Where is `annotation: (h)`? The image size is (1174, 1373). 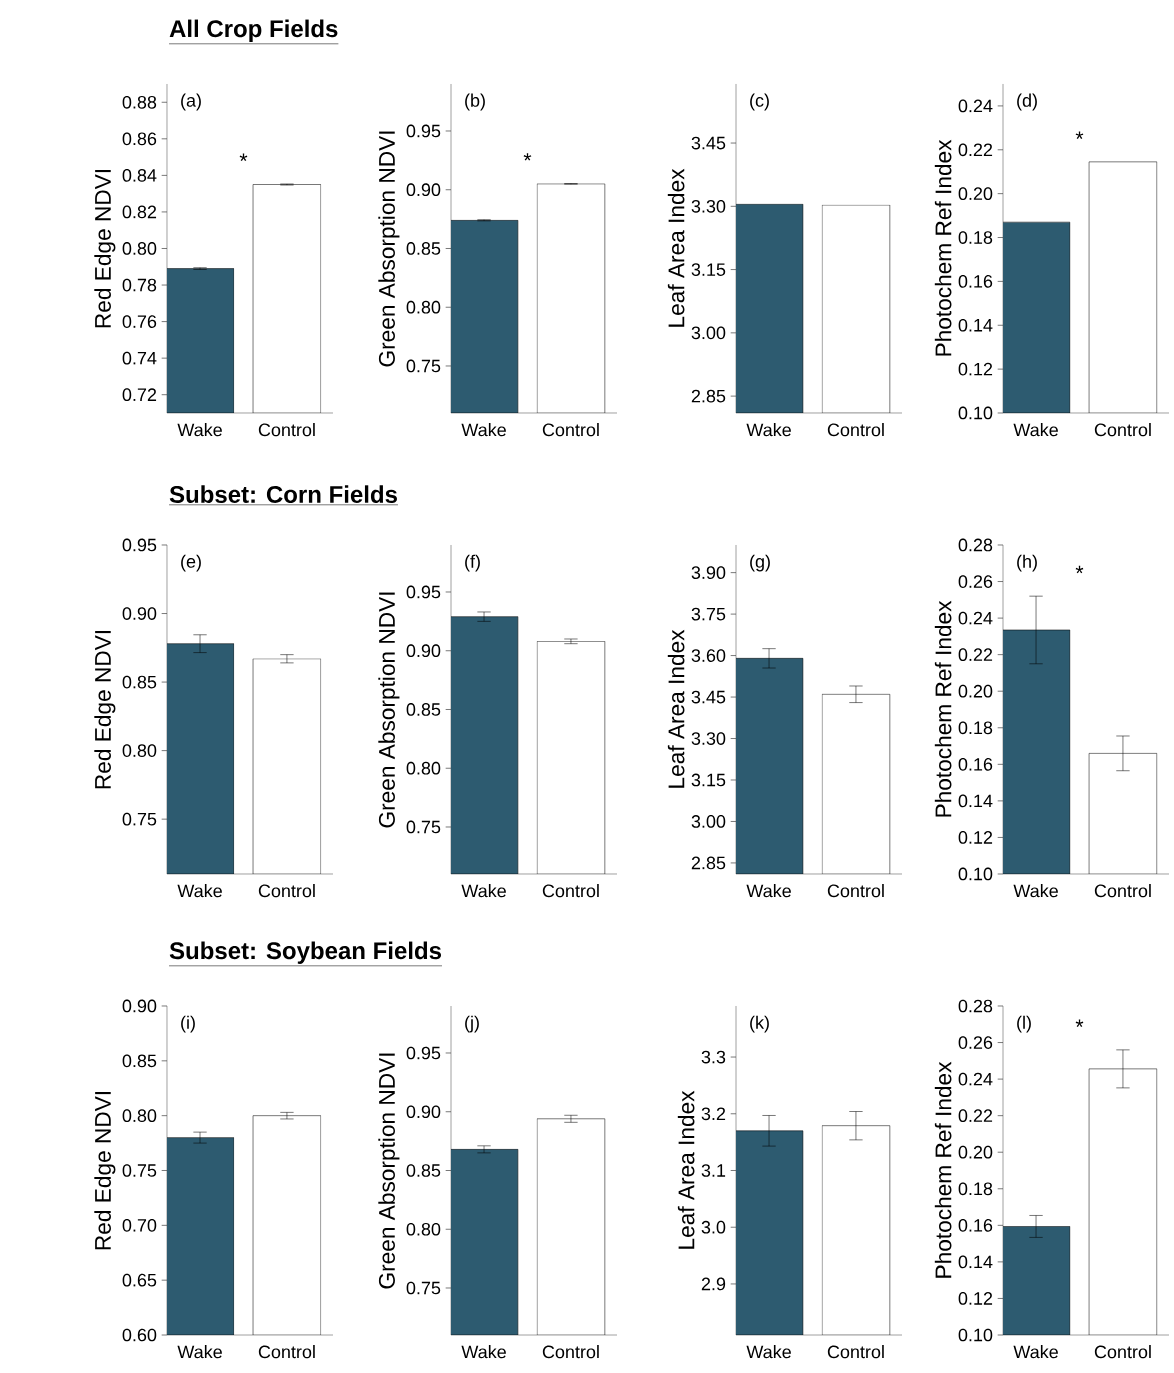 annotation: (h) is located at coordinates (1027, 563).